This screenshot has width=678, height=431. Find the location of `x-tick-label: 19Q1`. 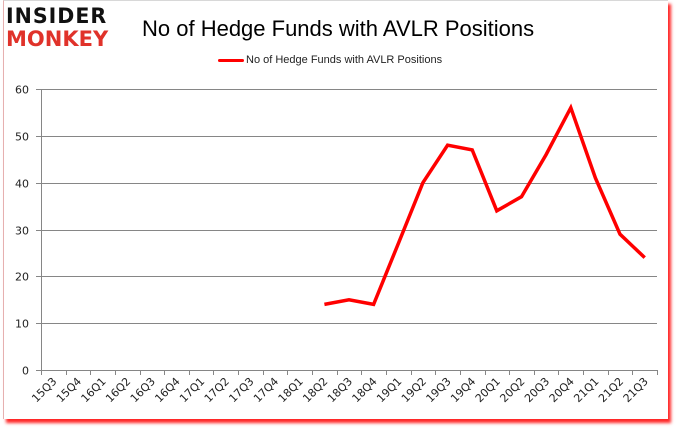

x-tick-label: 19Q1 is located at coordinates (389, 390).